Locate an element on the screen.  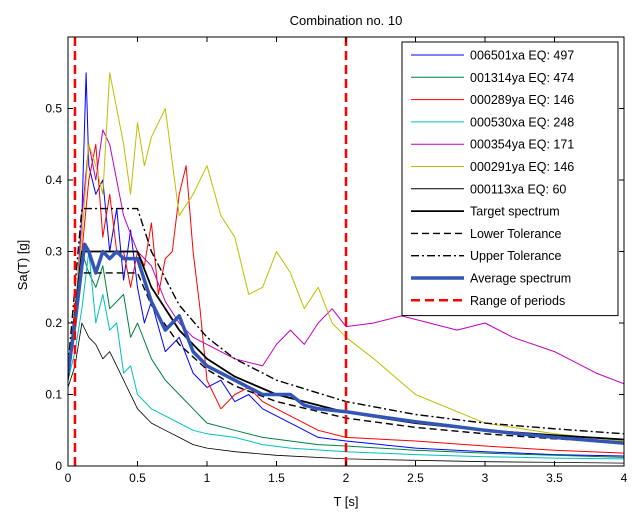
legend-label-3: 000530xa EQ: 248 is located at coordinates (522, 122).